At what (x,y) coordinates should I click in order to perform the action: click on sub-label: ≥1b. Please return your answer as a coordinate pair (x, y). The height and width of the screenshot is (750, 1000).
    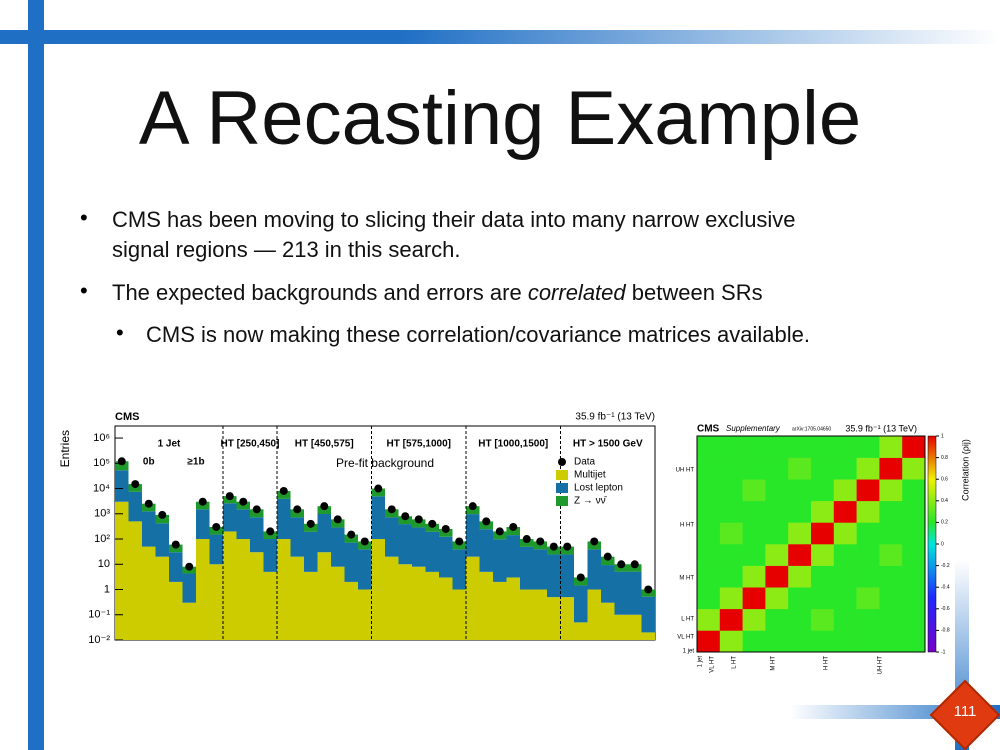
    Looking at the image, I should click on (195, 462).